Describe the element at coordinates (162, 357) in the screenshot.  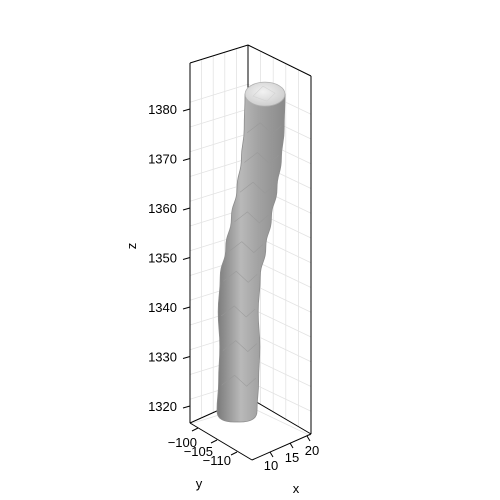
I see `z-tick-label: 1330` at that location.